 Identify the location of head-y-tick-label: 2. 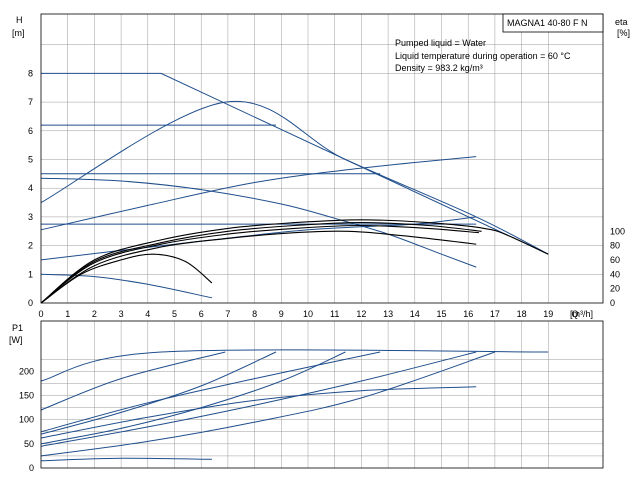
(30, 246).